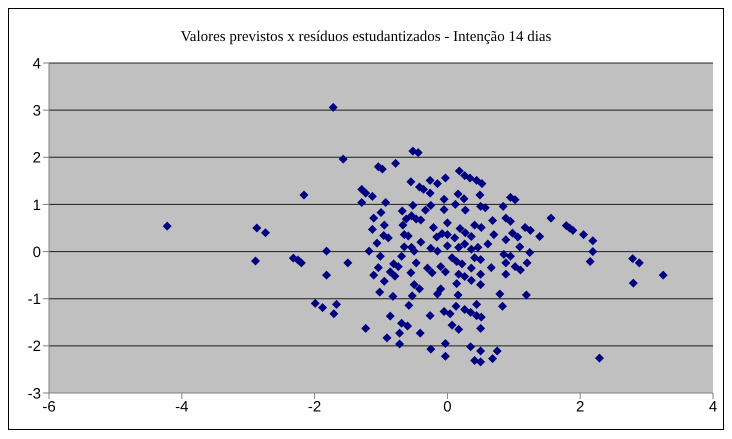 The height and width of the screenshot is (439, 732). I want to click on y-tick-label: -1, so click(34, 299).